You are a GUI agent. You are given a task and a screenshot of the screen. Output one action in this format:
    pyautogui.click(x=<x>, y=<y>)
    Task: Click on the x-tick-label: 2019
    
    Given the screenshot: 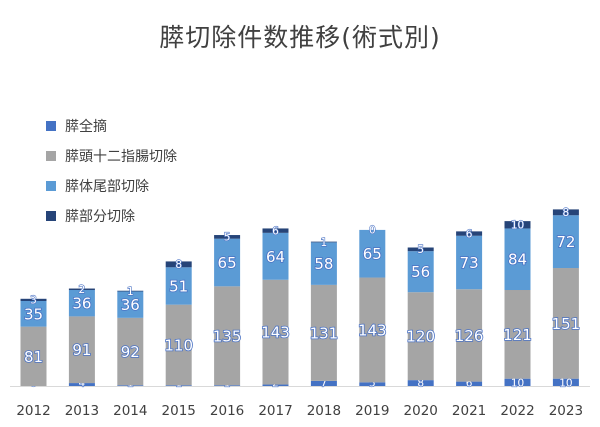 What is the action you would take?
    pyautogui.click(x=372, y=411)
    